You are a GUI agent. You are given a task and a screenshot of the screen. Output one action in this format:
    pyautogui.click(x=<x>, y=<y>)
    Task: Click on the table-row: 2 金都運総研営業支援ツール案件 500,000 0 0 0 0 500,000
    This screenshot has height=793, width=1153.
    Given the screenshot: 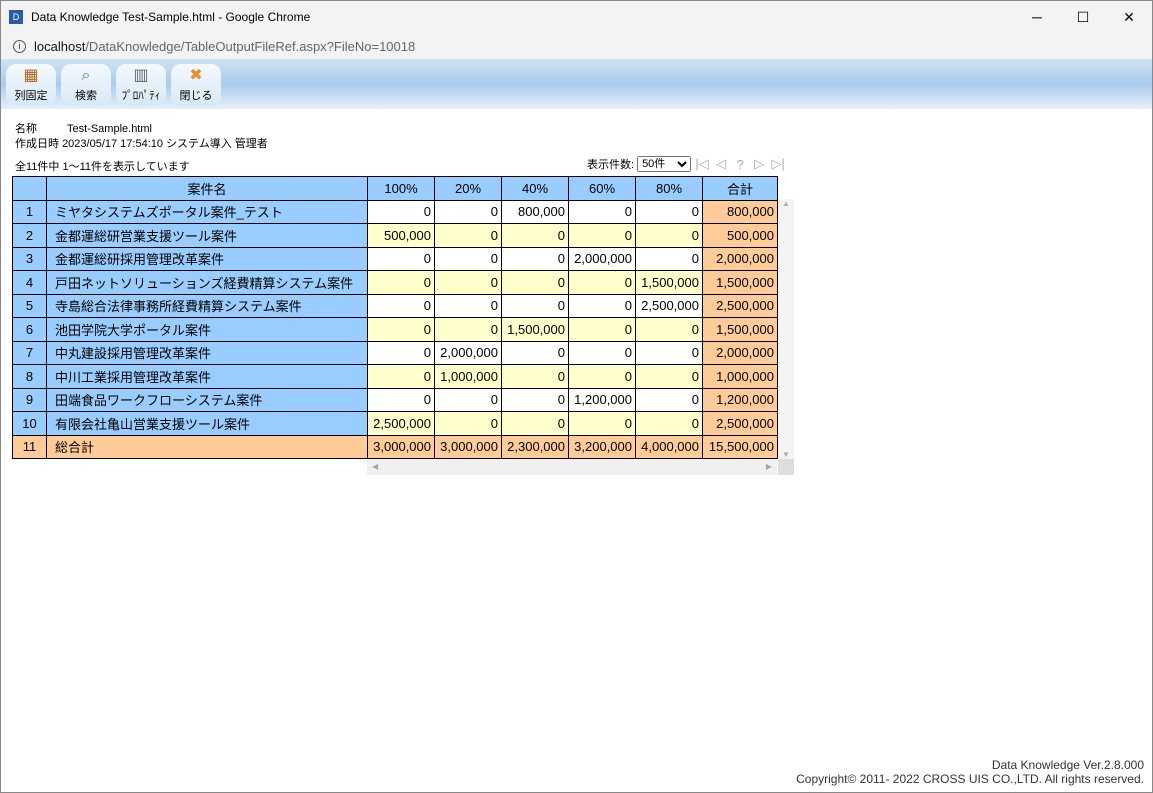 What is the action you would take?
    pyautogui.click(x=395, y=235)
    